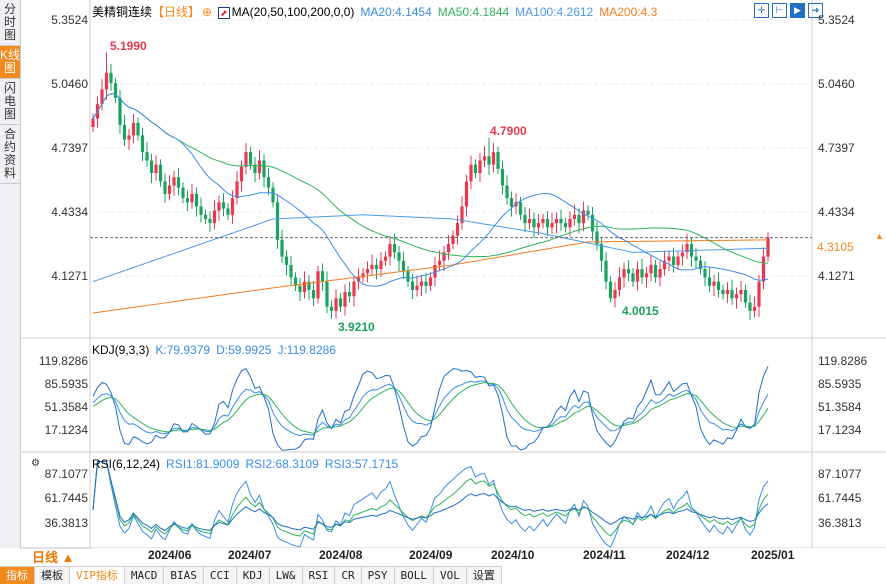 The image size is (886, 584). What do you see at coordinates (97, 575) in the screenshot?
I see `tab-vip: VIP指标` at bounding box center [97, 575].